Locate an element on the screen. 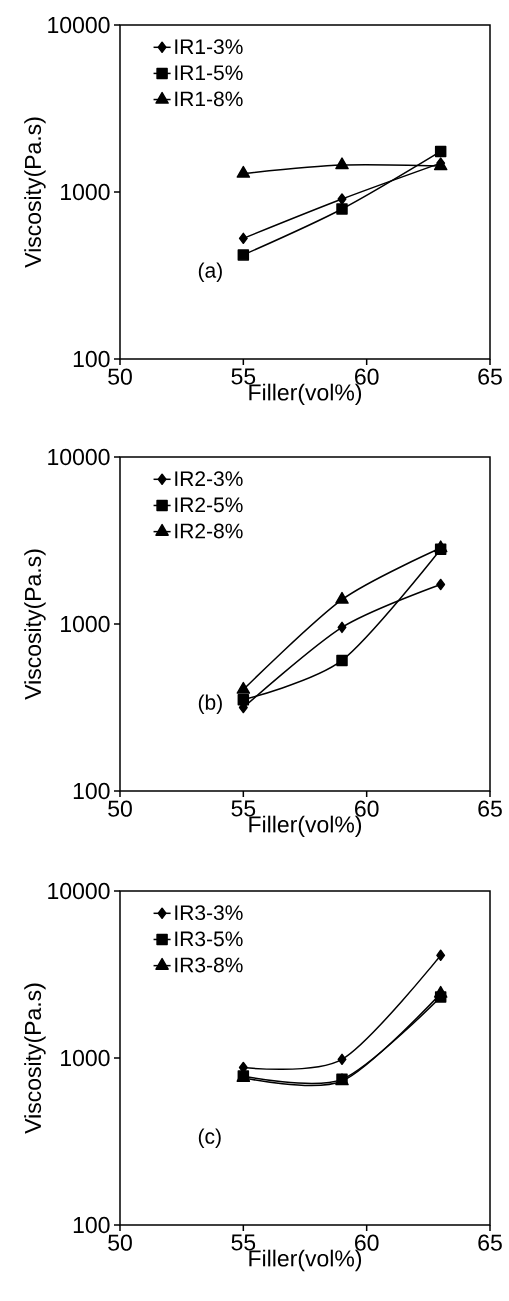 The image size is (509, 1301). legend-label: IR1-3% is located at coordinates (209, 47).